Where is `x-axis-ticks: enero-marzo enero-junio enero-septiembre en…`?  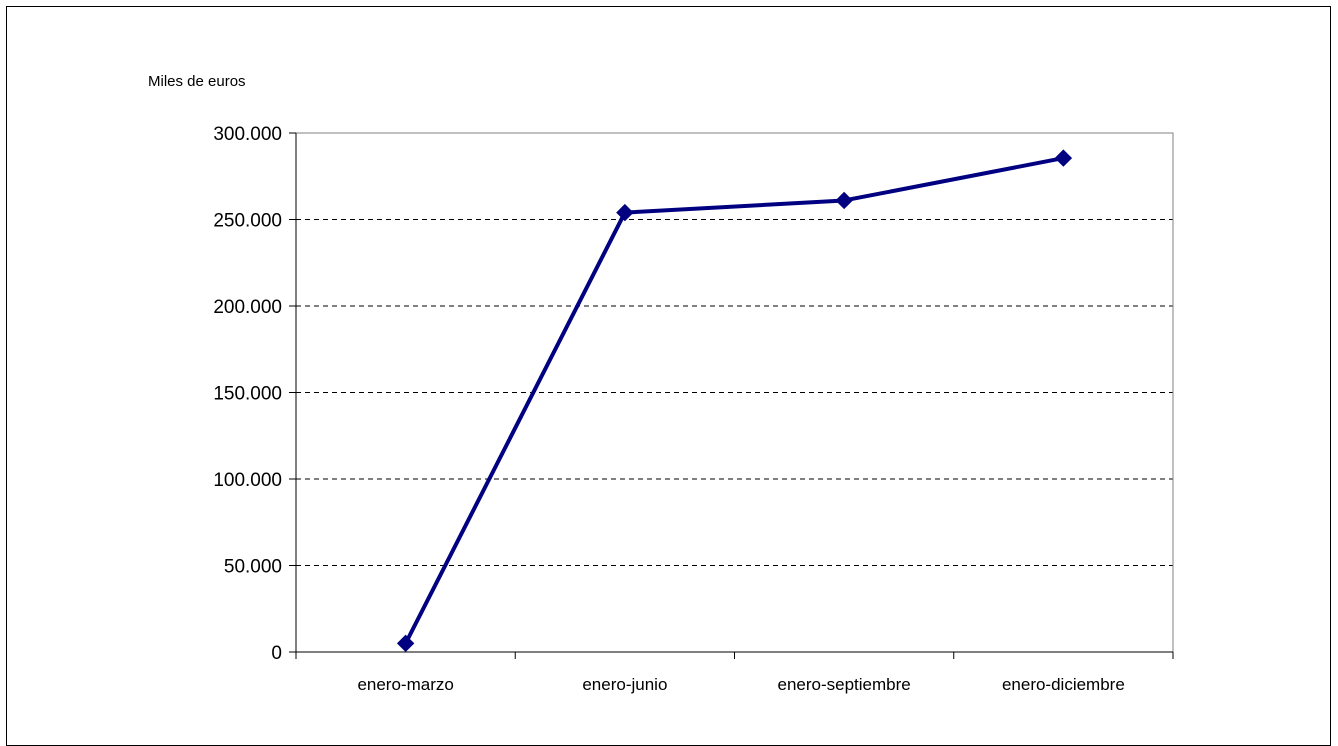
x-axis-ticks: enero-marzo enero-junio enero-septiembre en… is located at coordinates (734, 673).